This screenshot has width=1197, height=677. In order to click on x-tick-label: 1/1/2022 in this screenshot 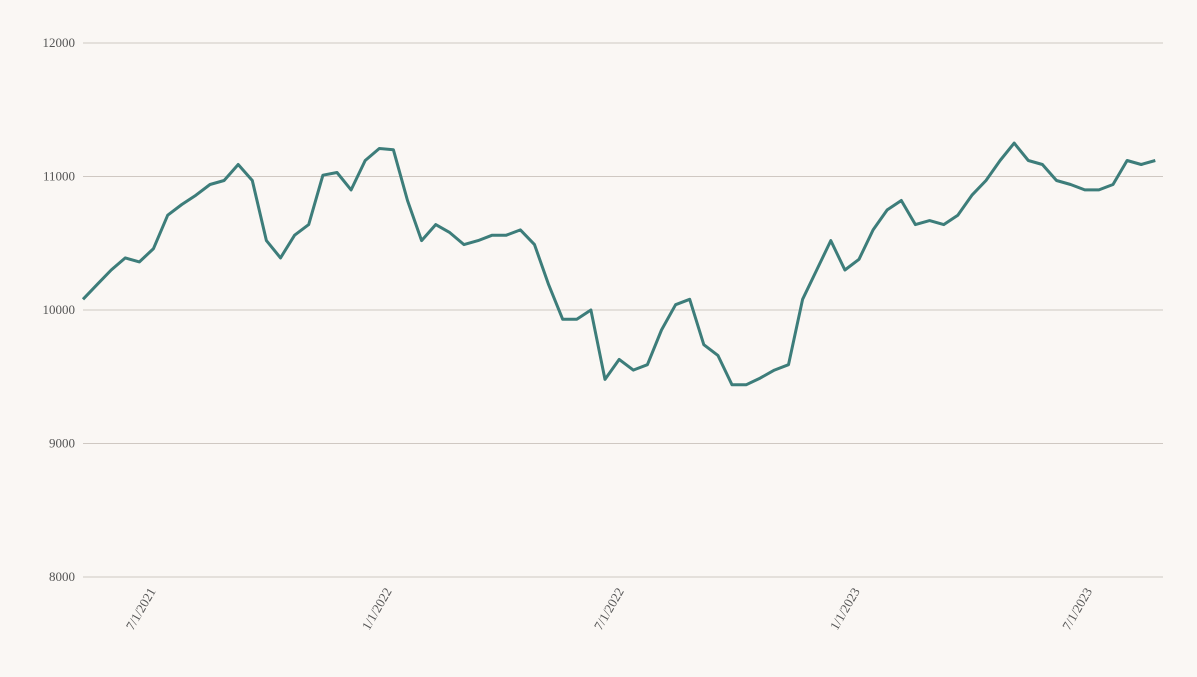, I will do `click(377, 609)`.